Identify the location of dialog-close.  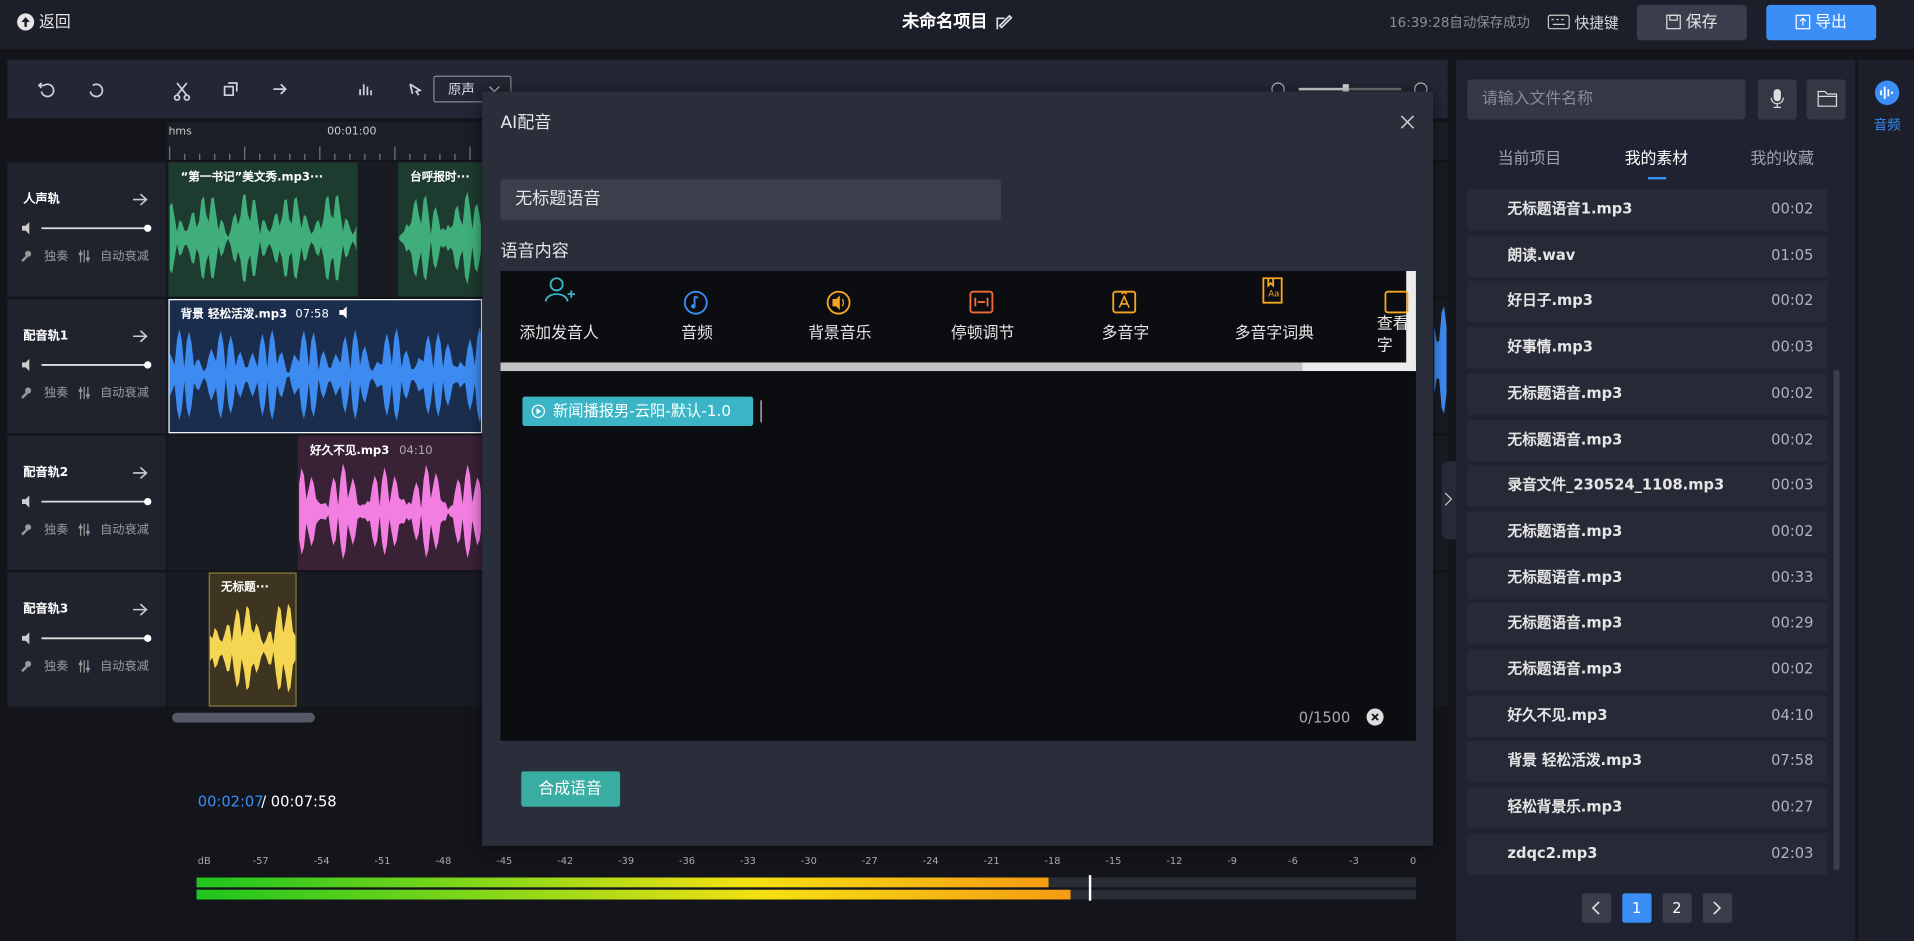
(1407, 122).